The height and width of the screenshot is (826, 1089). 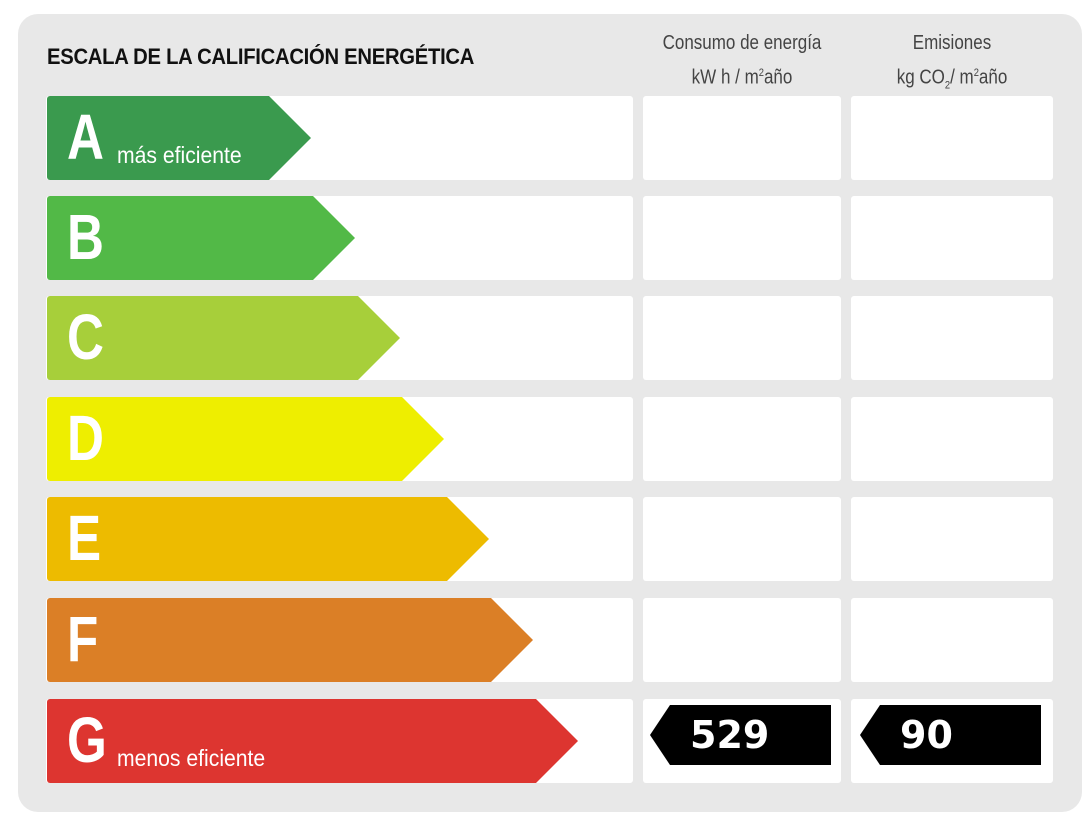 I want to click on rating-letter: G, so click(x=87, y=740).